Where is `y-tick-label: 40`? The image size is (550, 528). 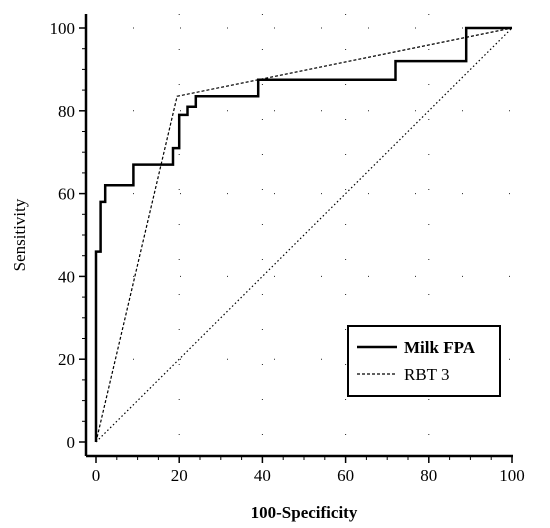
y-tick-label: 40 is located at coordinates (66, 276).